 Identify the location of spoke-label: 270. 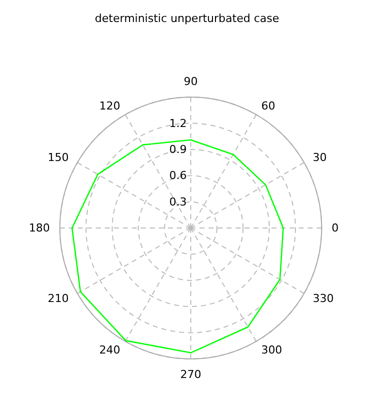
(191, 374).